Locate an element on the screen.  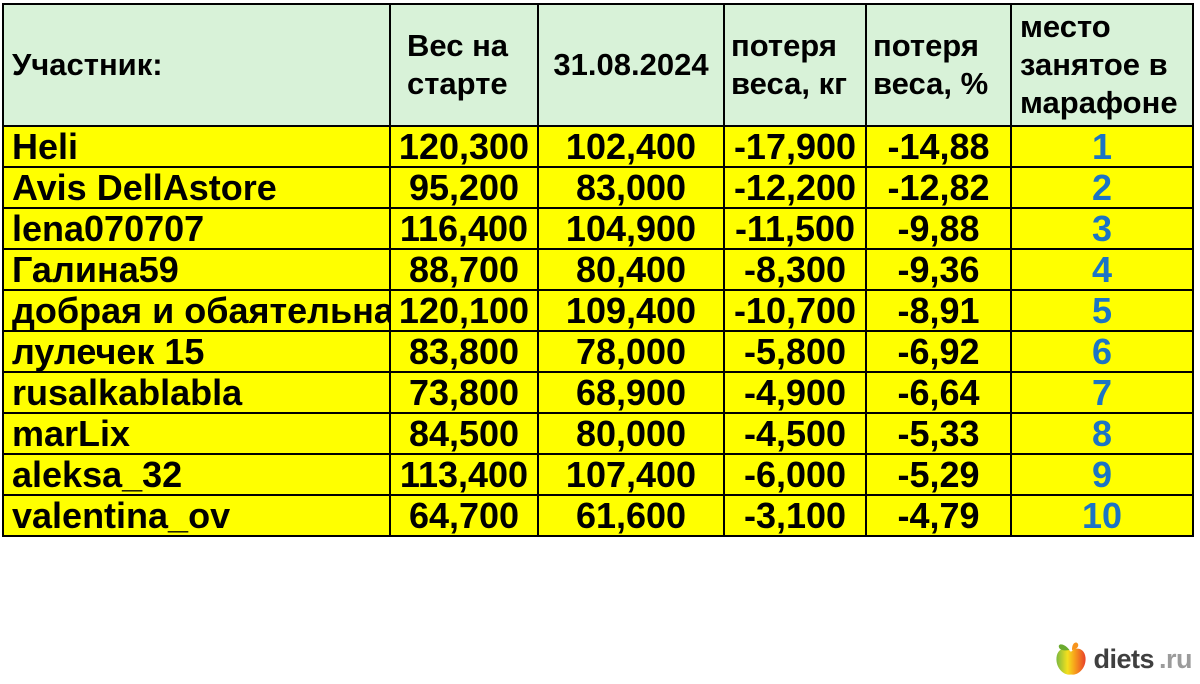
participant-cell: лулечек 15 is located at coordinates (196, 351).